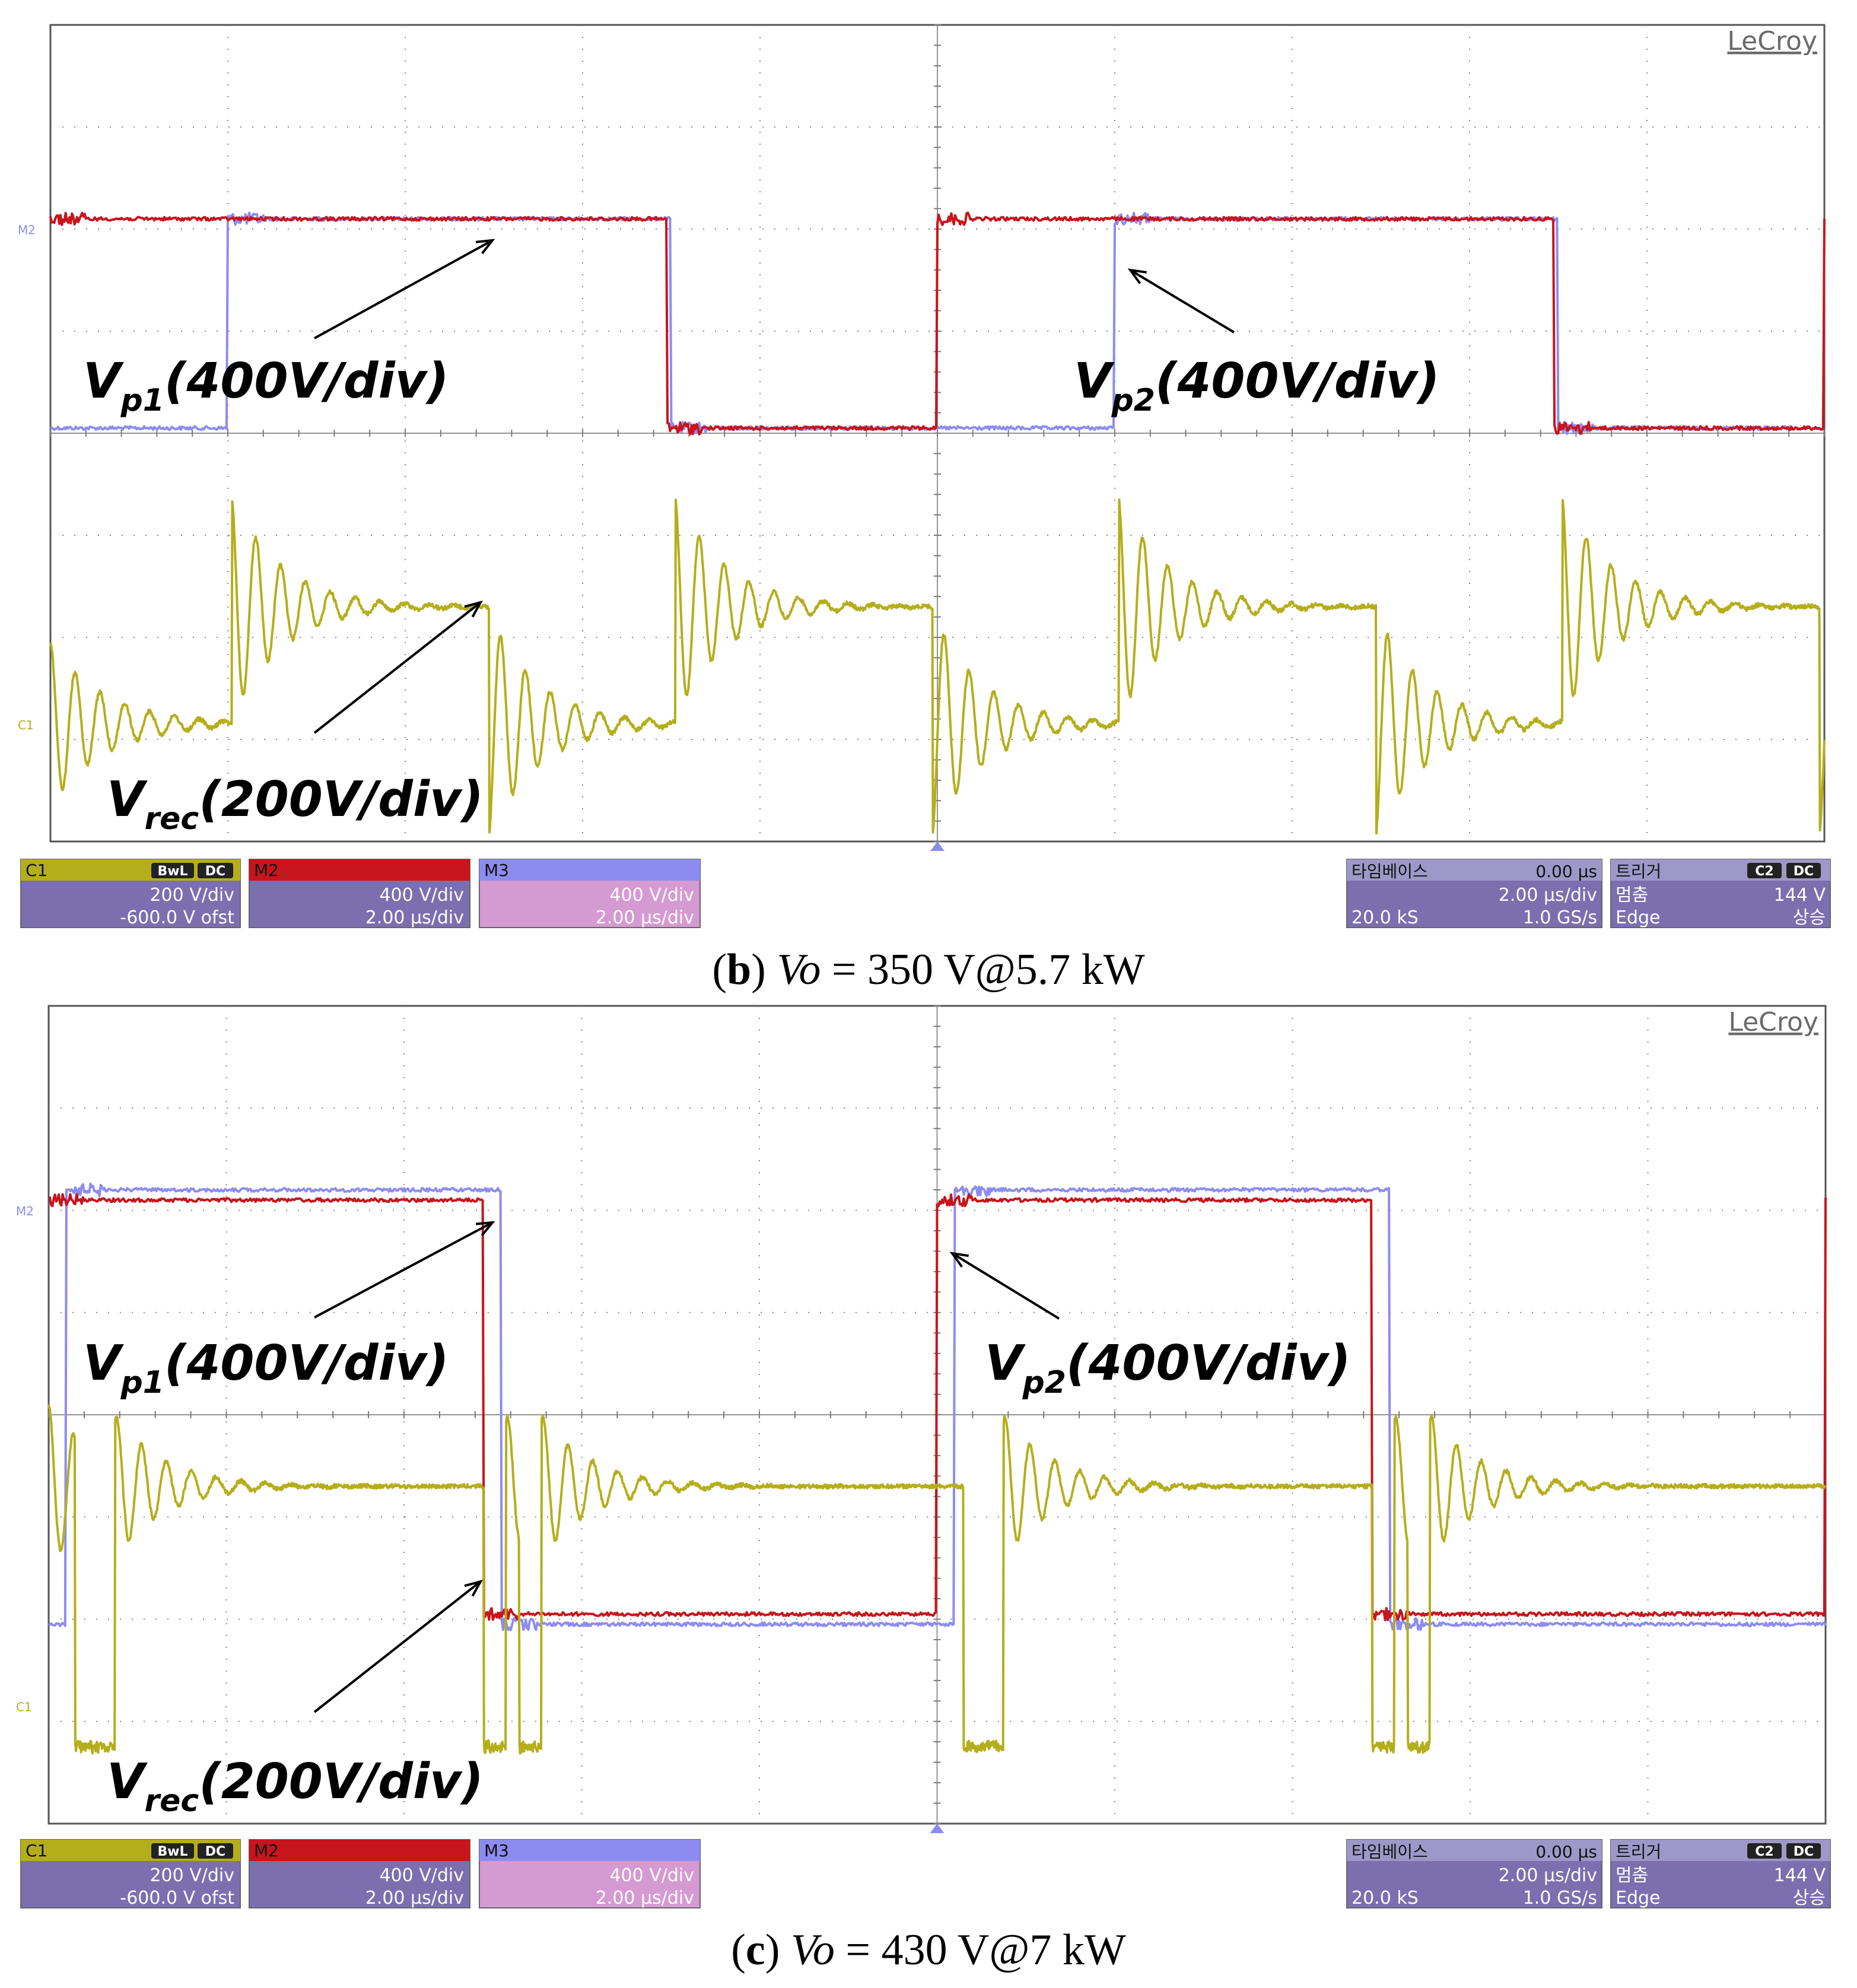 Image resolution: width=1857 pixels, height=1988 pixels. What do you see at coordinates (1474, 870) in the screenshot?
I see `timebase-header` at bounding box center [1474, 870].